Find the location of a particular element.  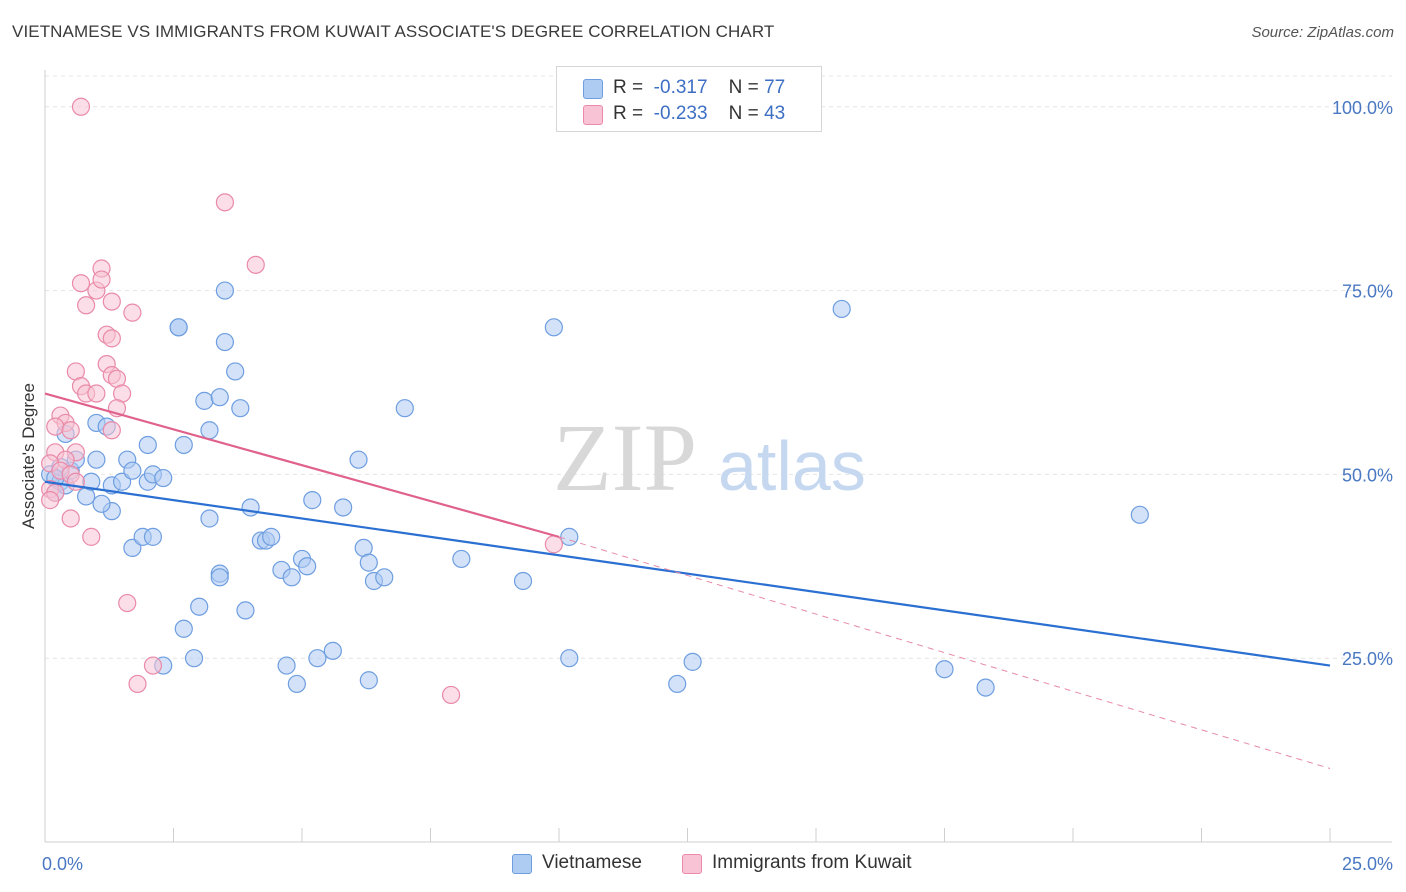

watermark-zip: ZIP is located at coordinates (625, 457).